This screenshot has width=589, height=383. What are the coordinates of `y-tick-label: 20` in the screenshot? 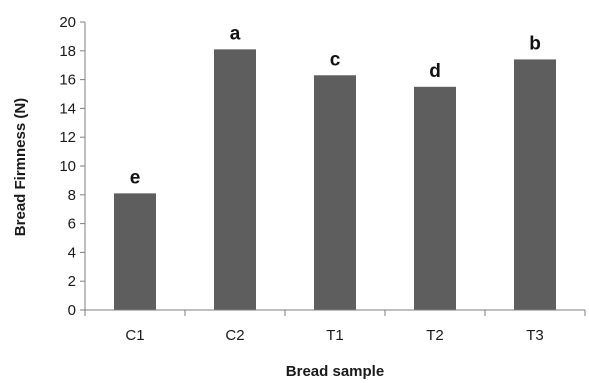 It's located at (67, 22).